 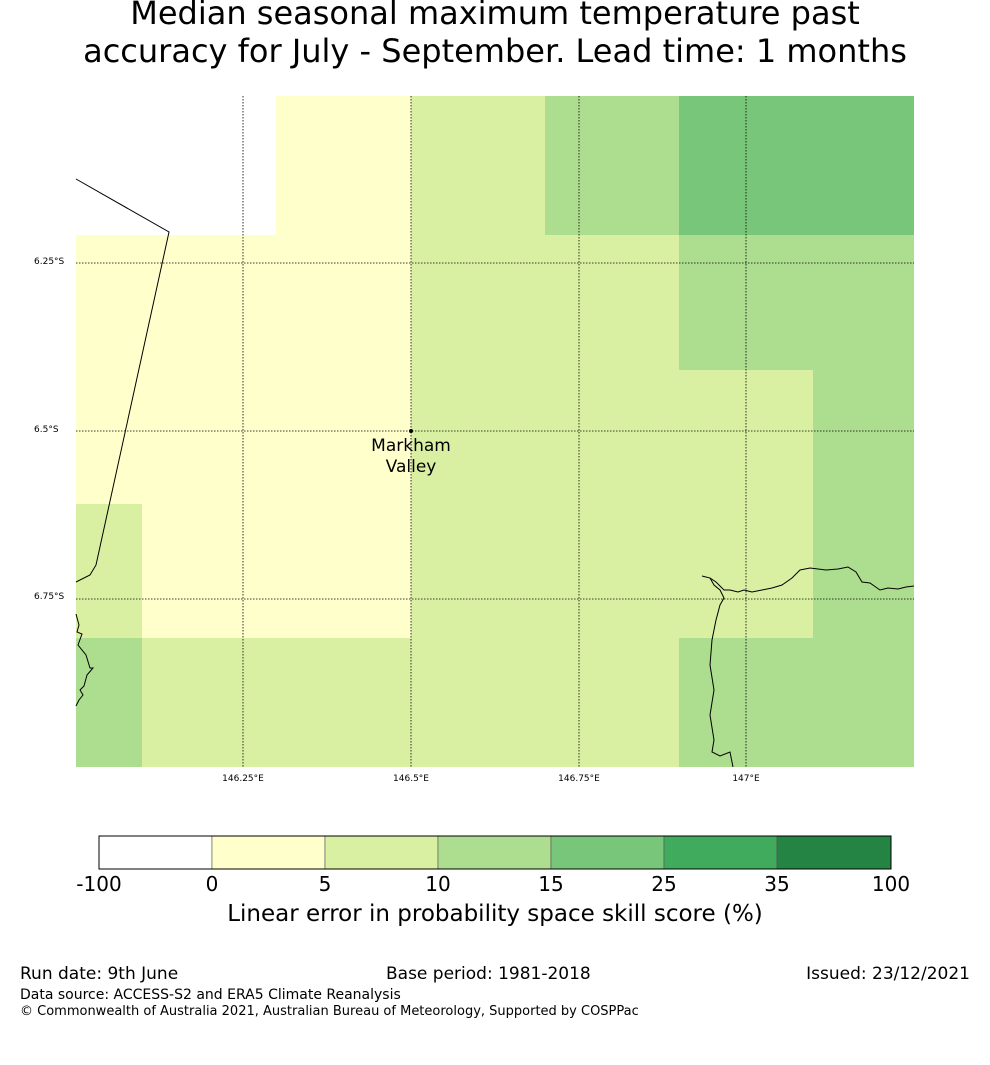 What do you see at coordinates (812, 579) in the screenshot?
I see `coast-east-north` at bounding box center [812, 579].